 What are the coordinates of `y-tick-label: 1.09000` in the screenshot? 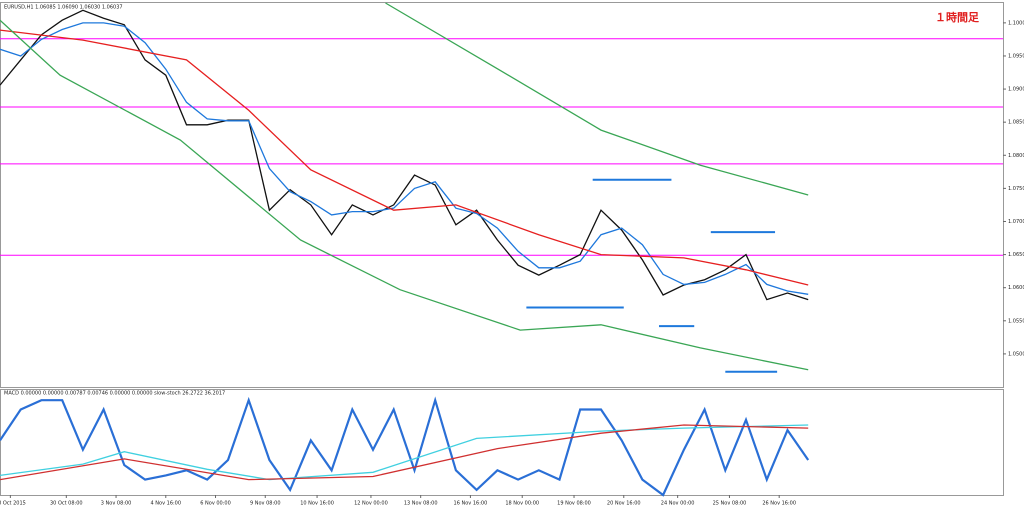 It's located at (1016, 90).